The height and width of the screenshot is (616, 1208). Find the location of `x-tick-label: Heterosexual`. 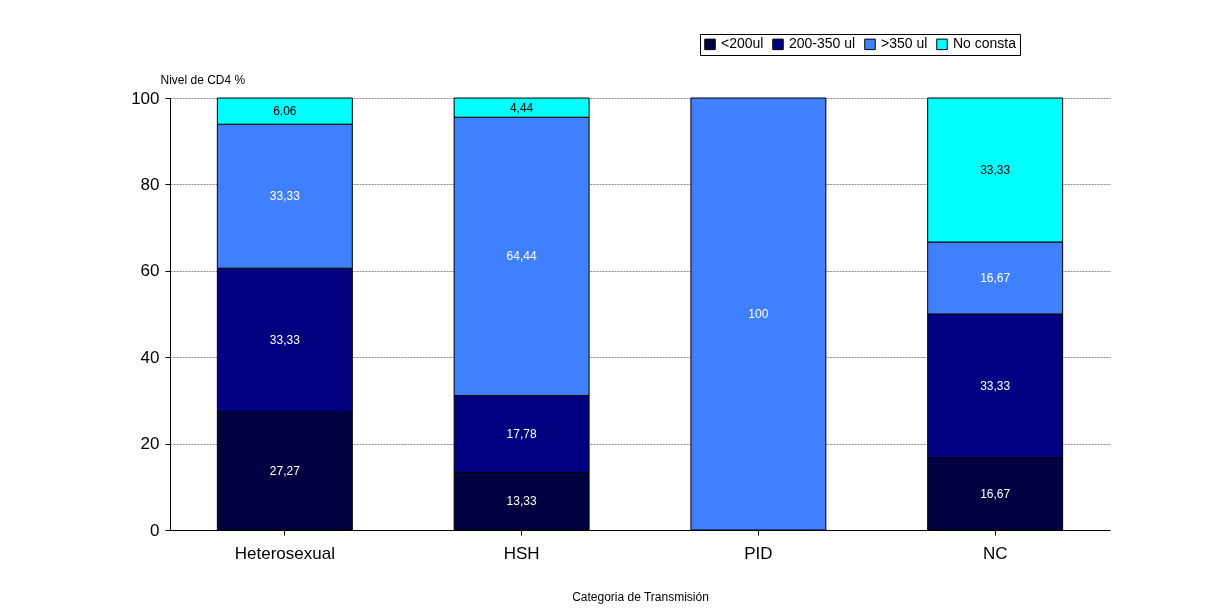

x-tick-label: Heterosexual is located at coordinates (284, 553).